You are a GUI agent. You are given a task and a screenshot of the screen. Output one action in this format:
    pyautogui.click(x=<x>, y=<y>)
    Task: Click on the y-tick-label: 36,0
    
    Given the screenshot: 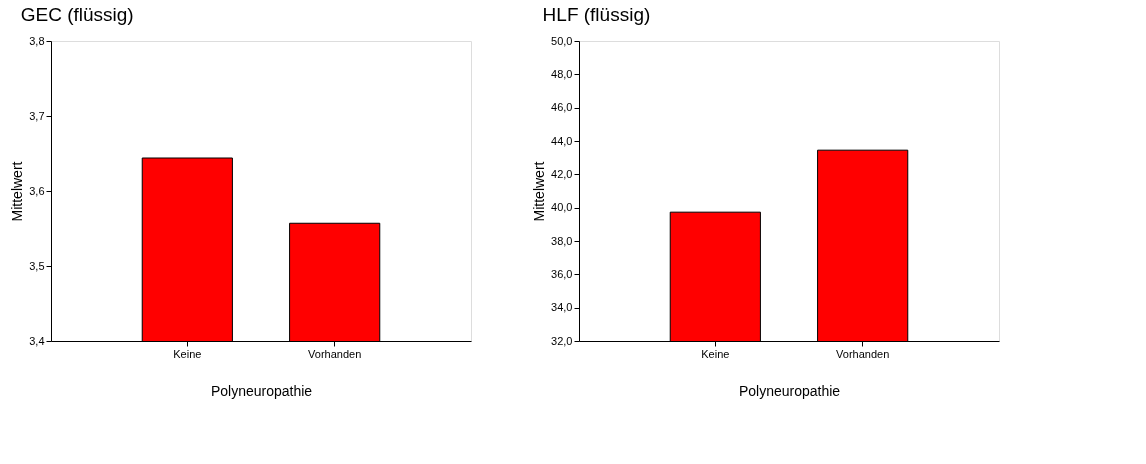 What is the action you would take?
    pyautogui.click(x=562, y=273)
    